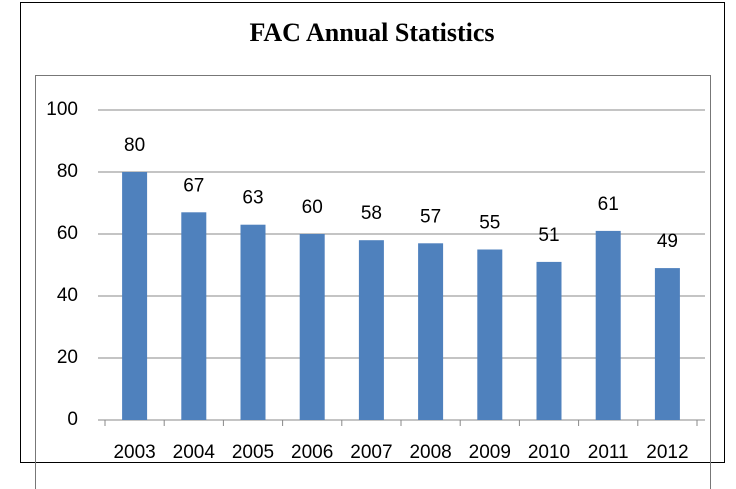 The height and width of the screenshot is (489, 736). Describe the element at coordinates (371, 452) in the screenshot. I see `x-tick-label: 2007` at that location.